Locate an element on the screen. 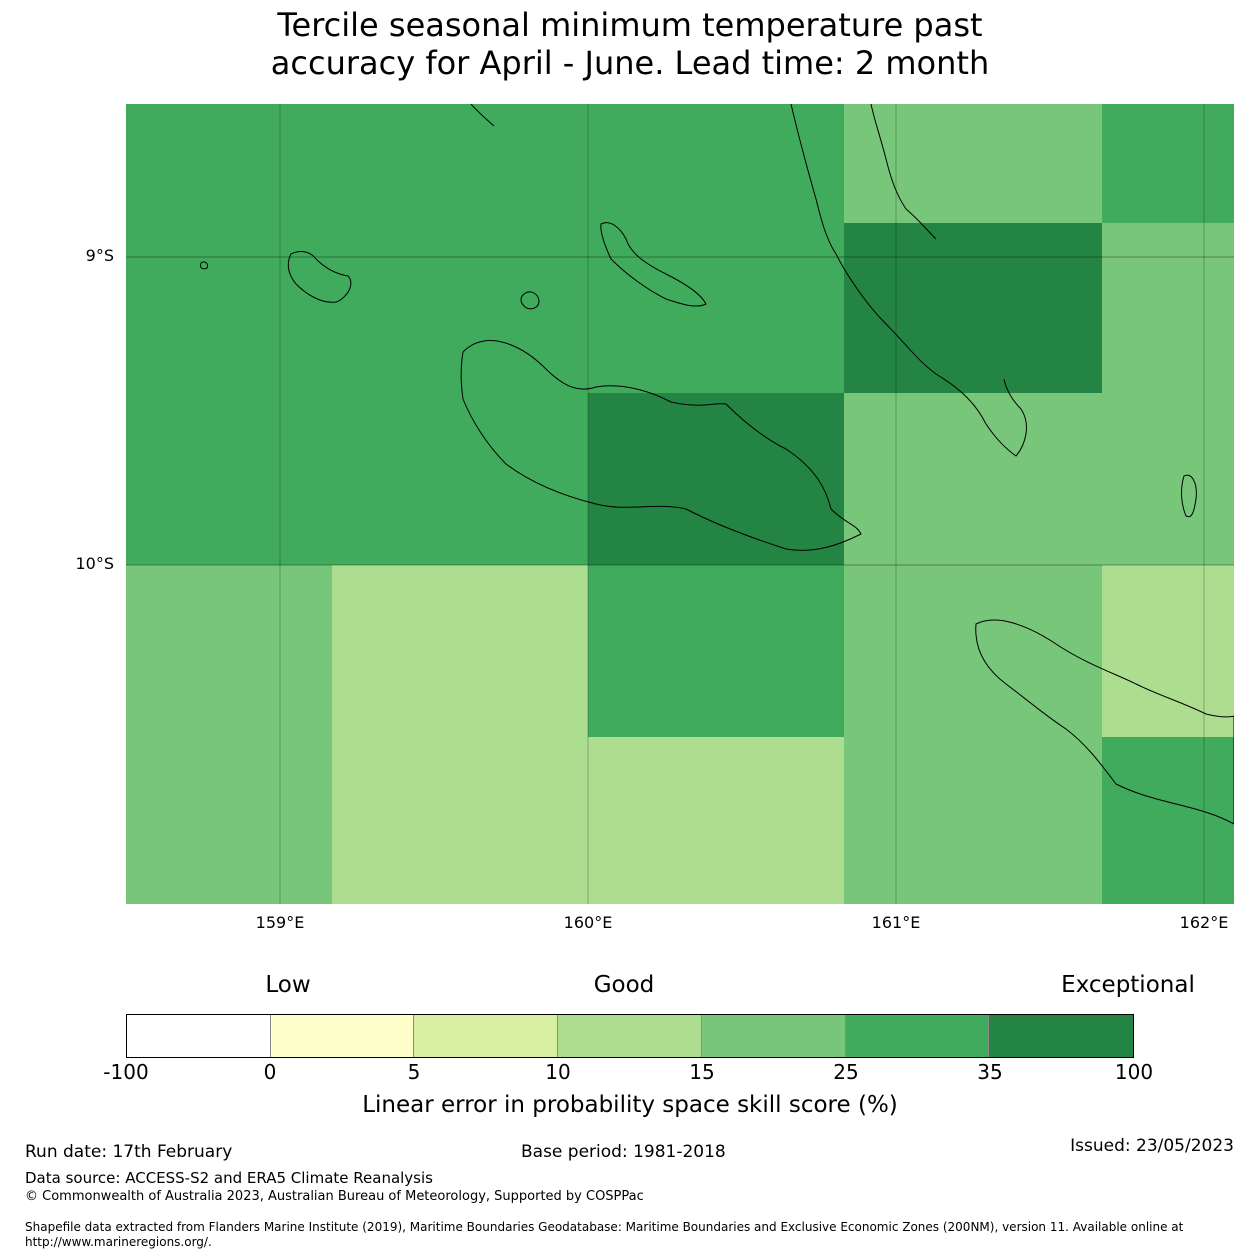 The image size is (1260, 1260). coastline-russell-islands is located at coordinates (319, 277).